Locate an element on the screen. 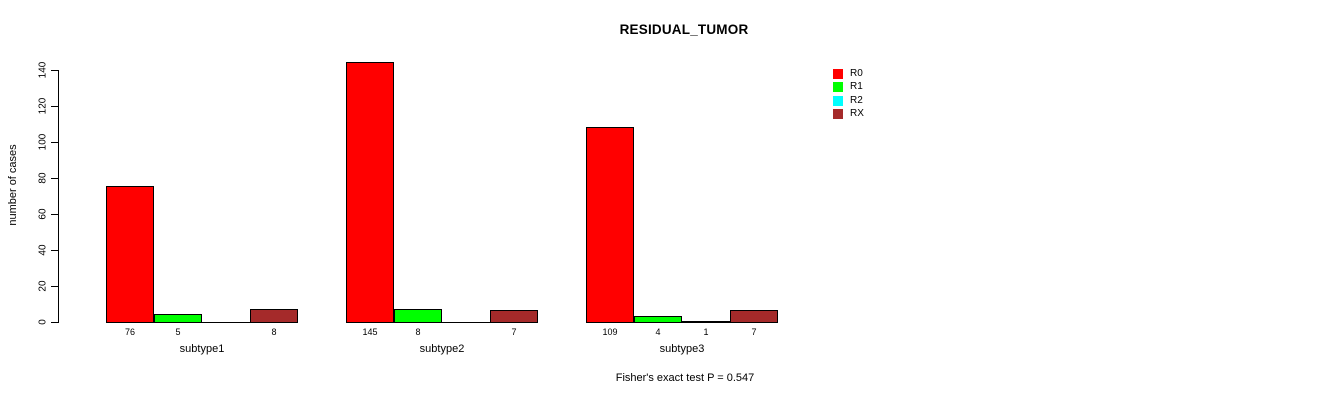 This screenshot has width=1340, height=400. y-tick-label: 0 is located at coordinates (43, 322).